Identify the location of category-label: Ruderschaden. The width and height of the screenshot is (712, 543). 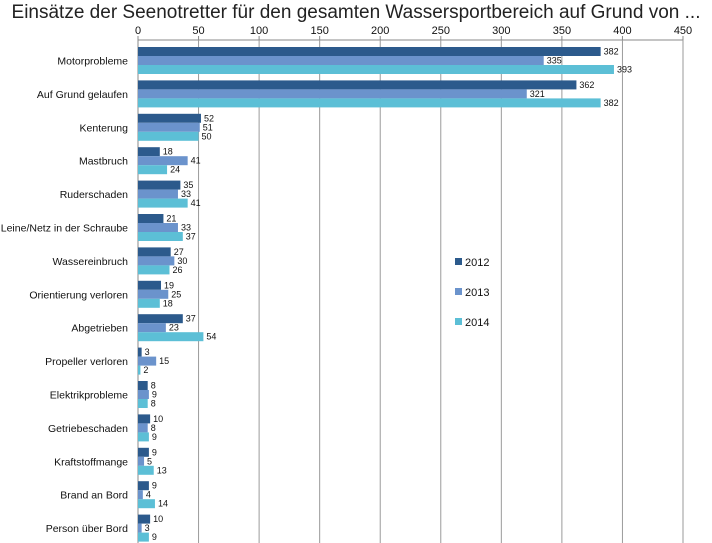
(94, 195).